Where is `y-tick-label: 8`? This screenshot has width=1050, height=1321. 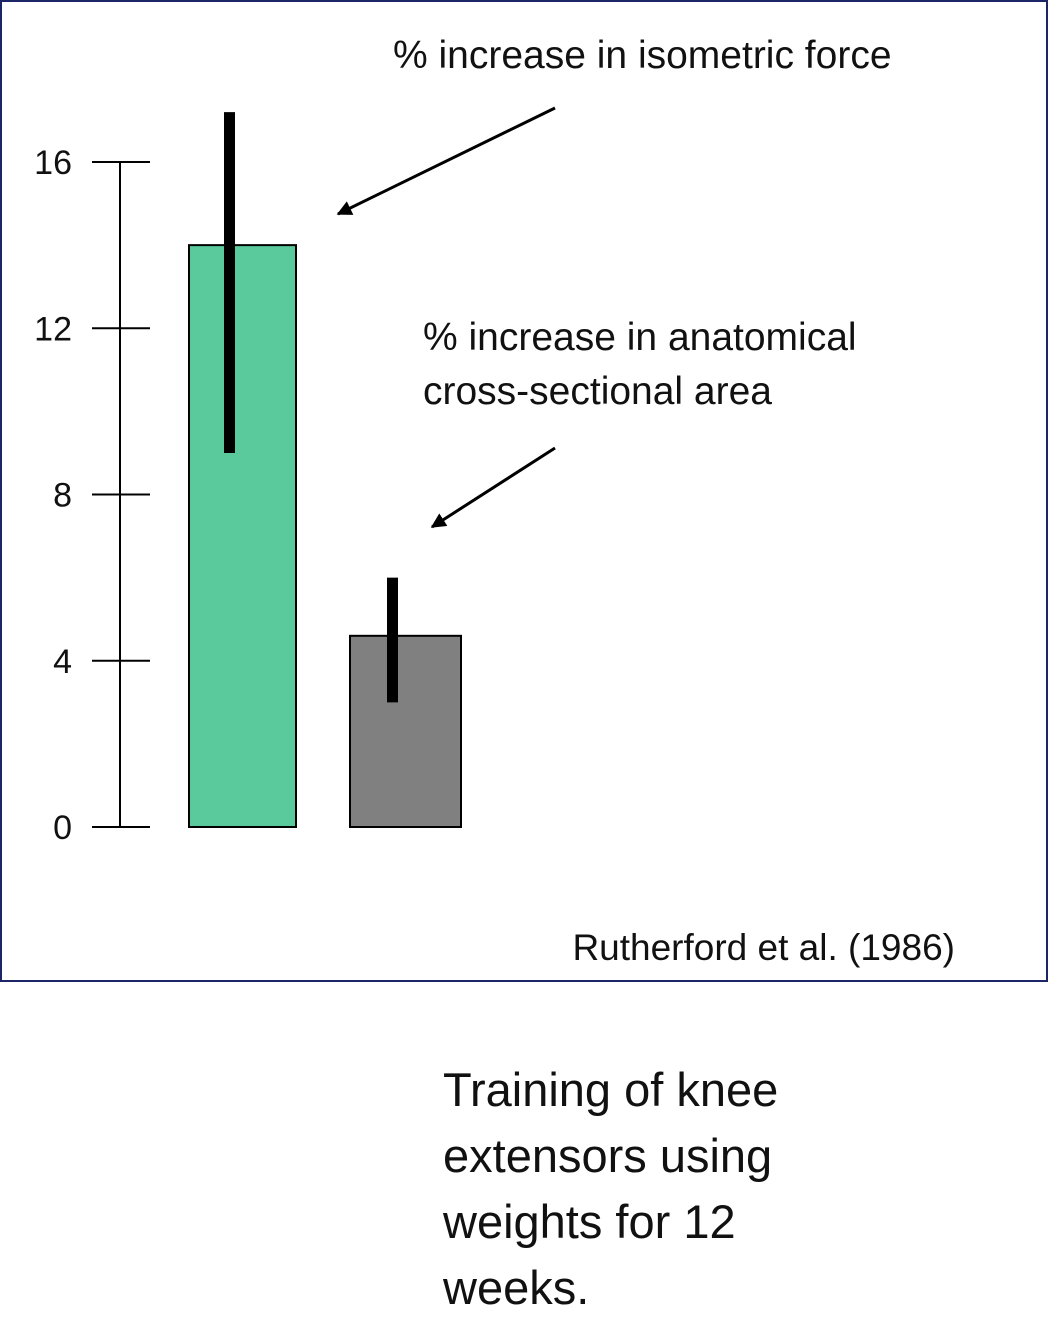
y-tick-label: 8 is located at coordinates (62, 496).